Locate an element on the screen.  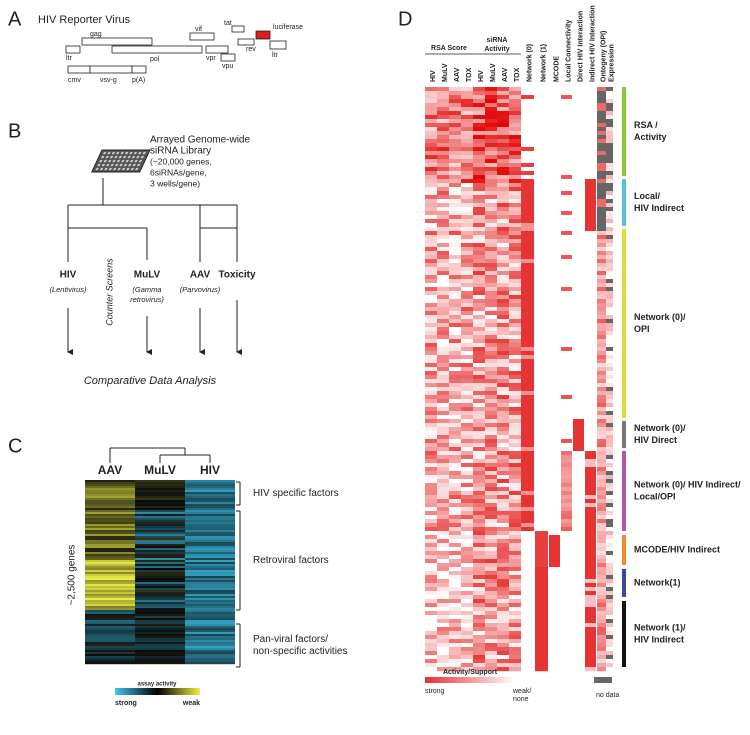
label: weak/ is located at coordinates (521, 691).